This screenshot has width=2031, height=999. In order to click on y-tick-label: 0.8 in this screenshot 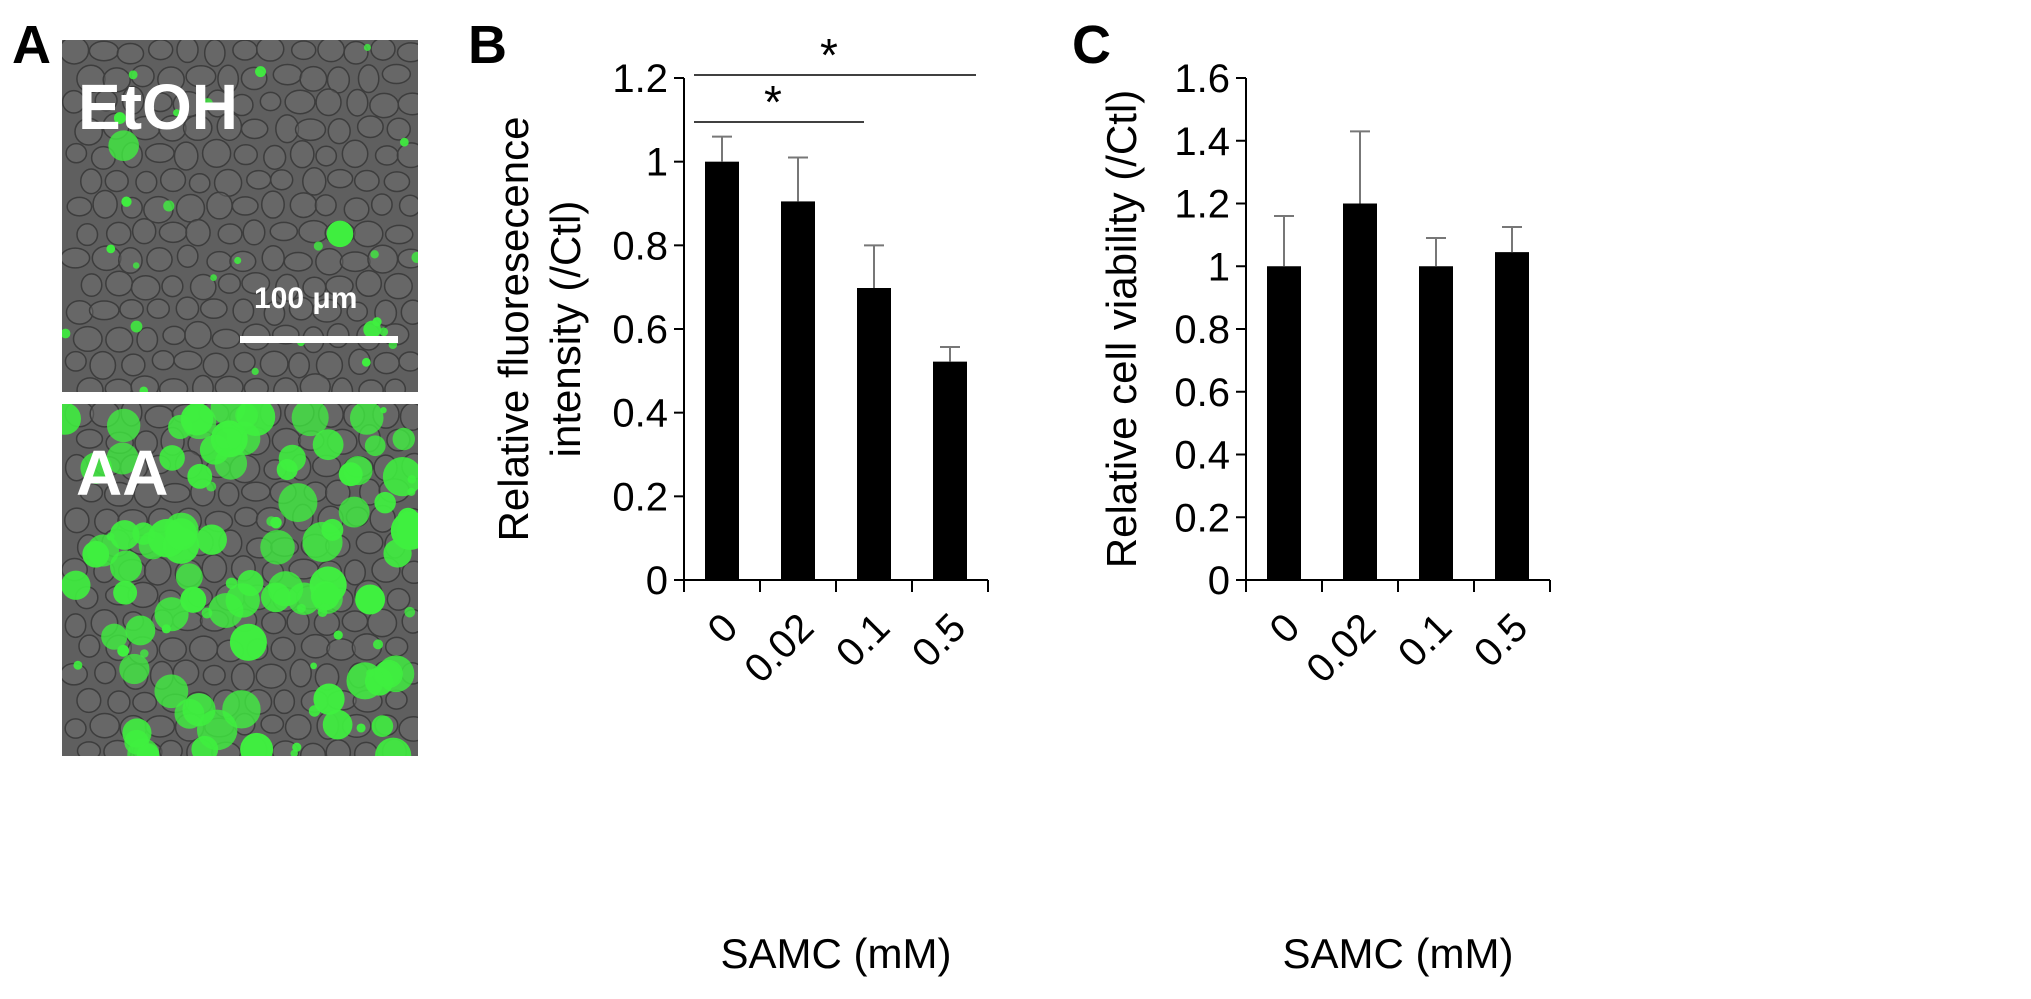, I will do `click(1202, 330)`.